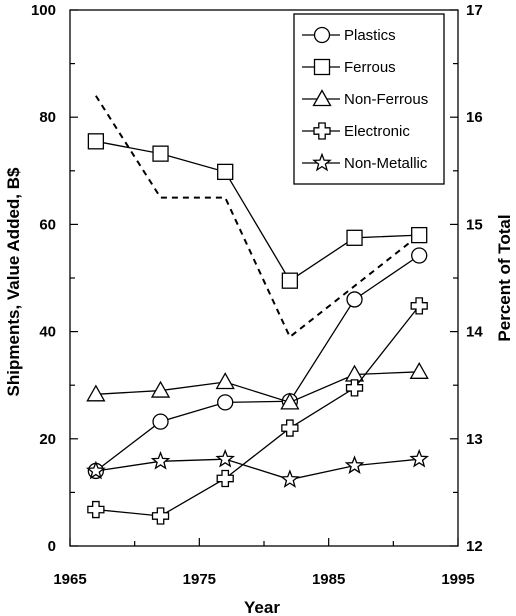  What do you see at coordinates (257, 387) in the screenshot?
I see `series-line-non-ferrous` at bounding box center [257, 387].